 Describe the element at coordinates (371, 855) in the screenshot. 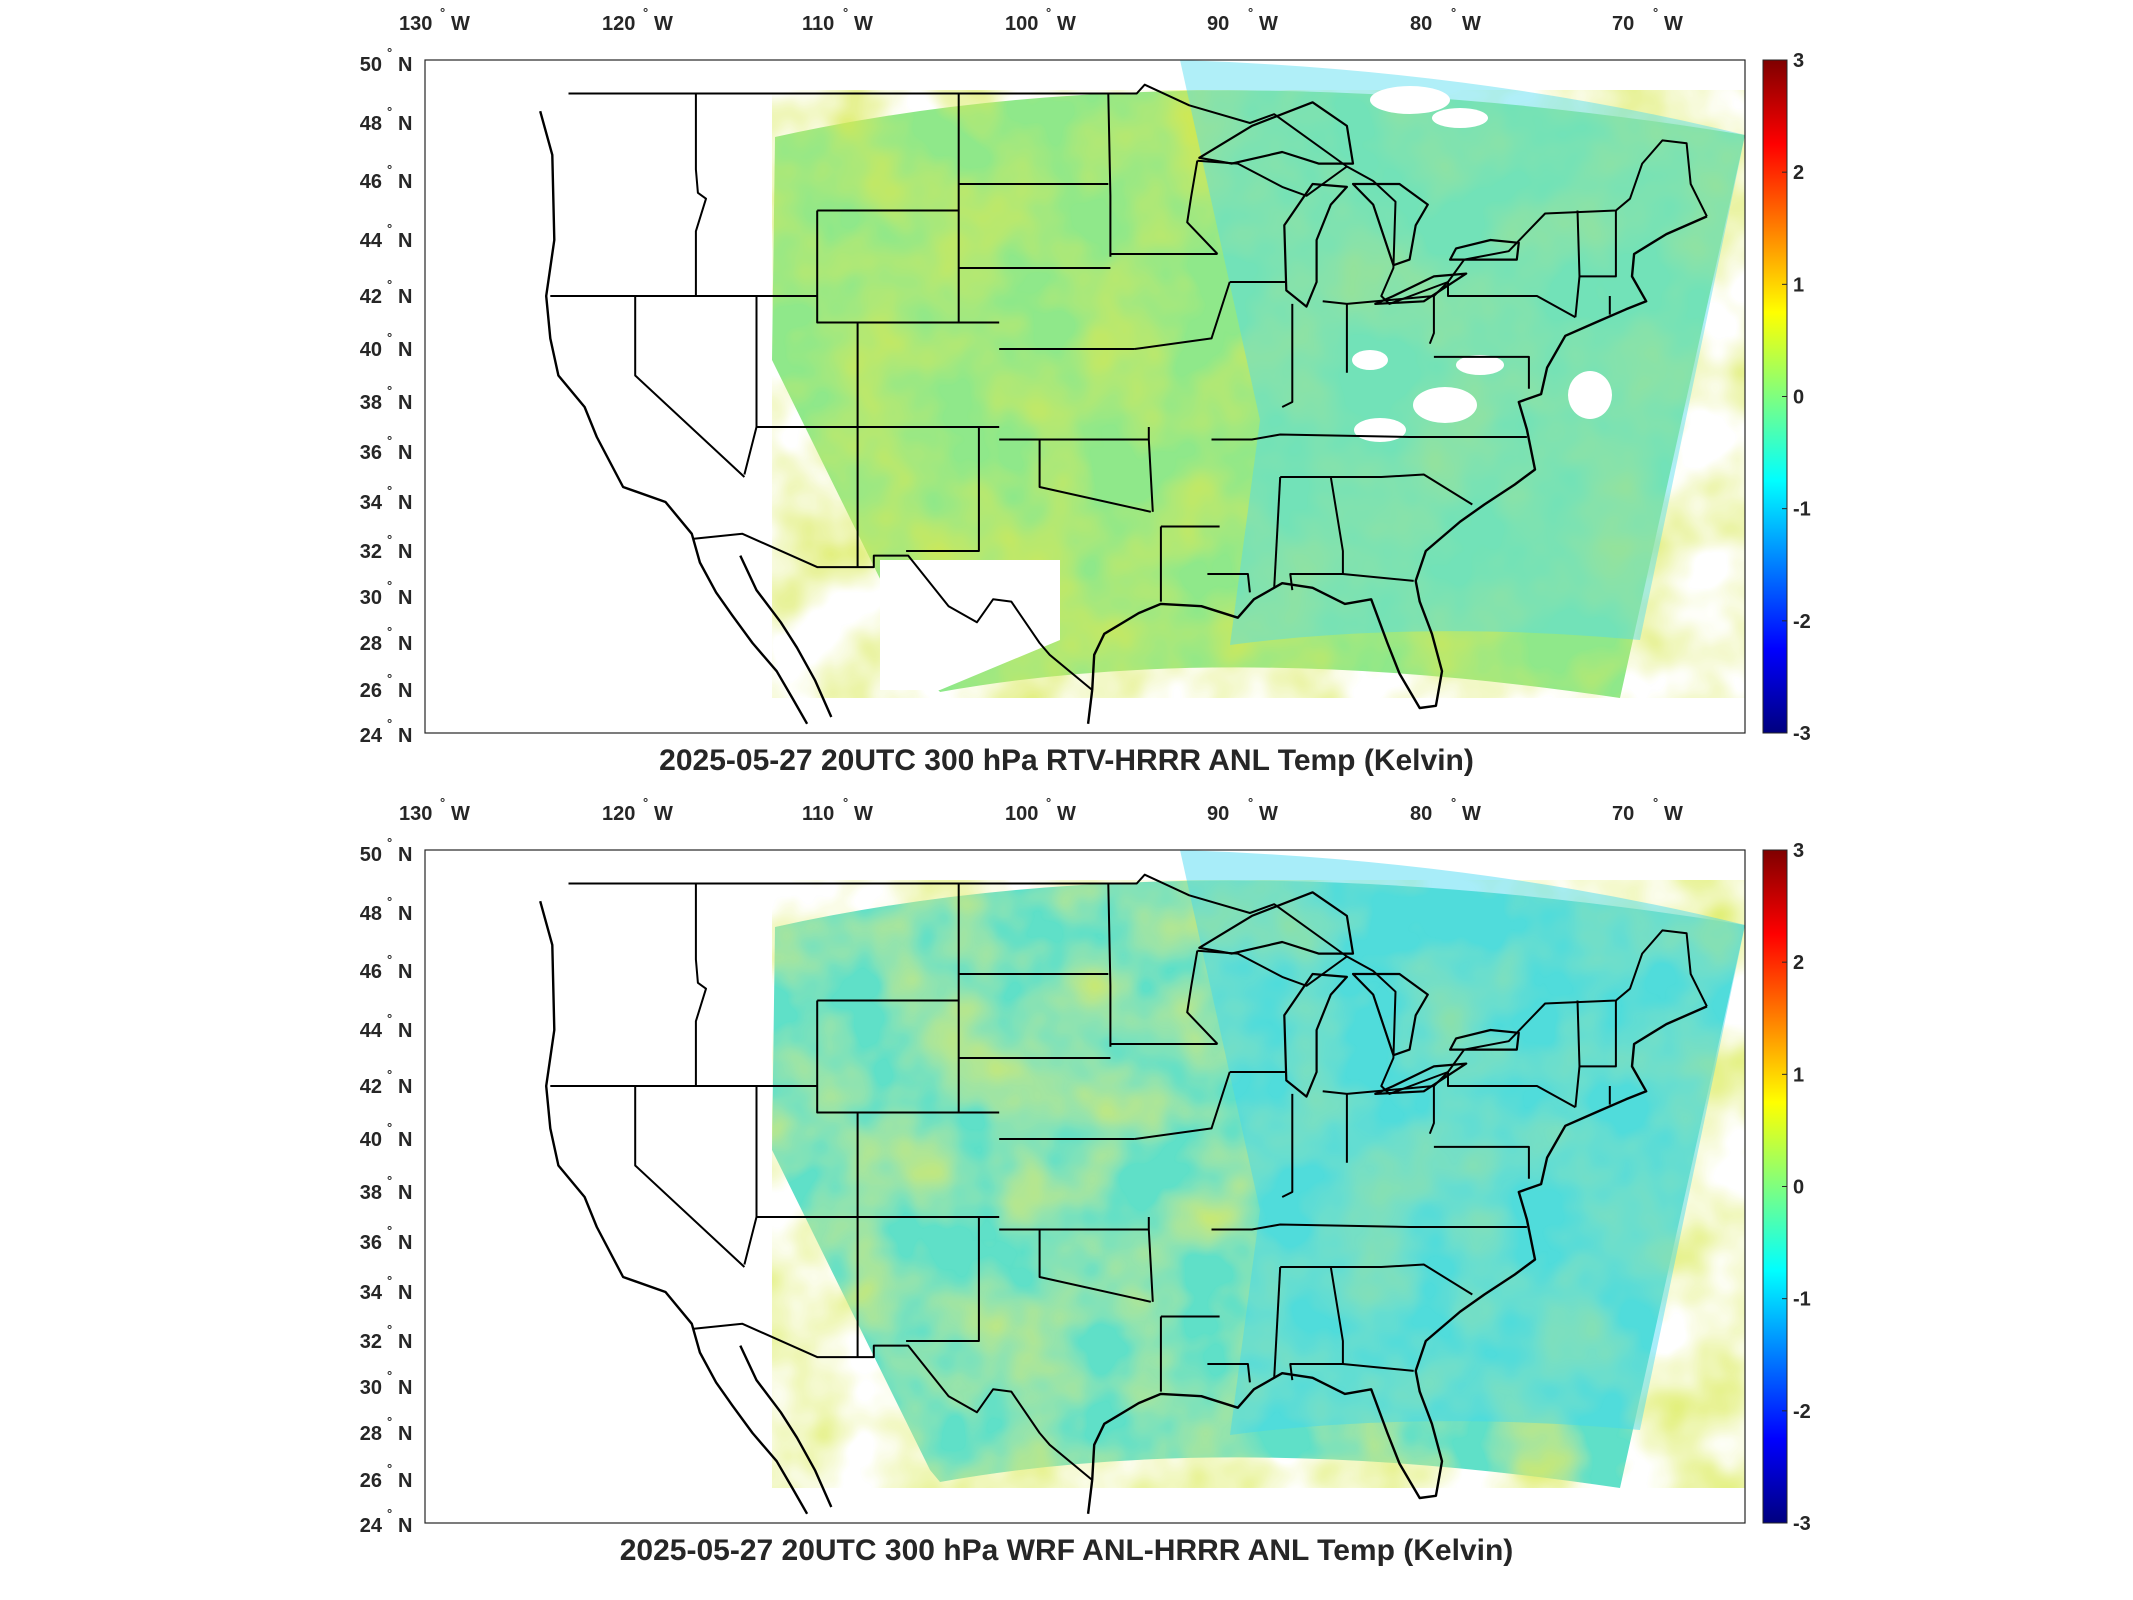

I see `lat-tick-label: 50` at that location.